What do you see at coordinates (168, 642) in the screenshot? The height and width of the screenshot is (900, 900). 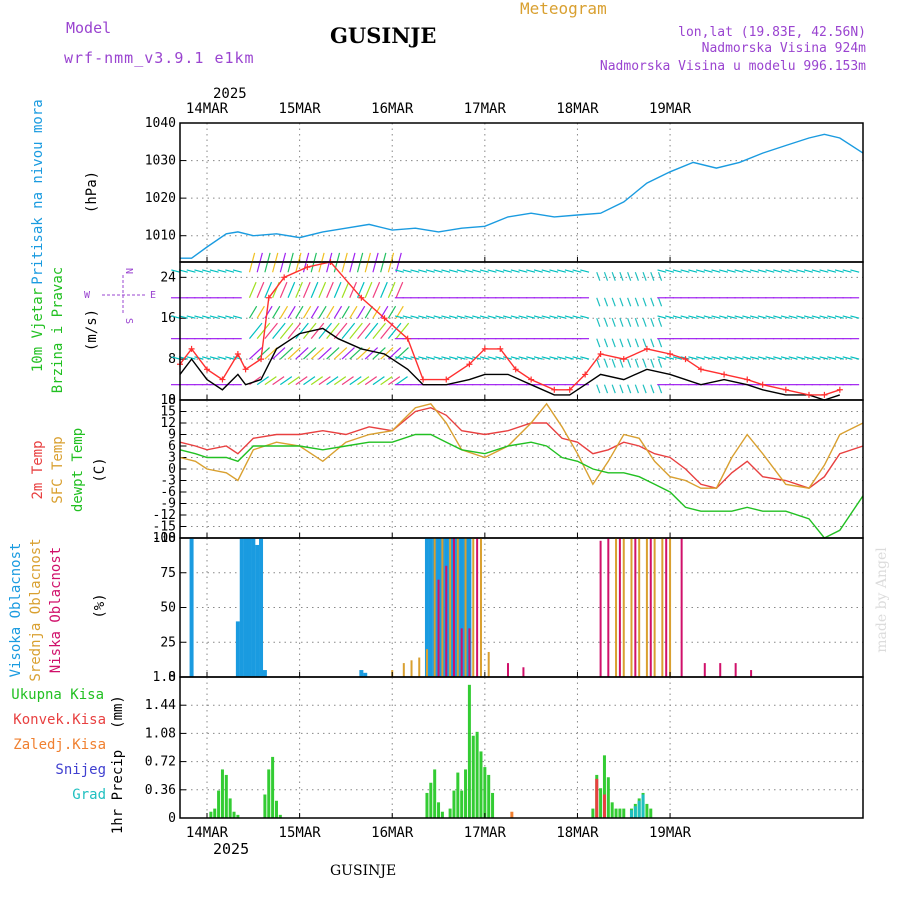 I see `y-tick-label: 25` at bounding box center [168, 642].